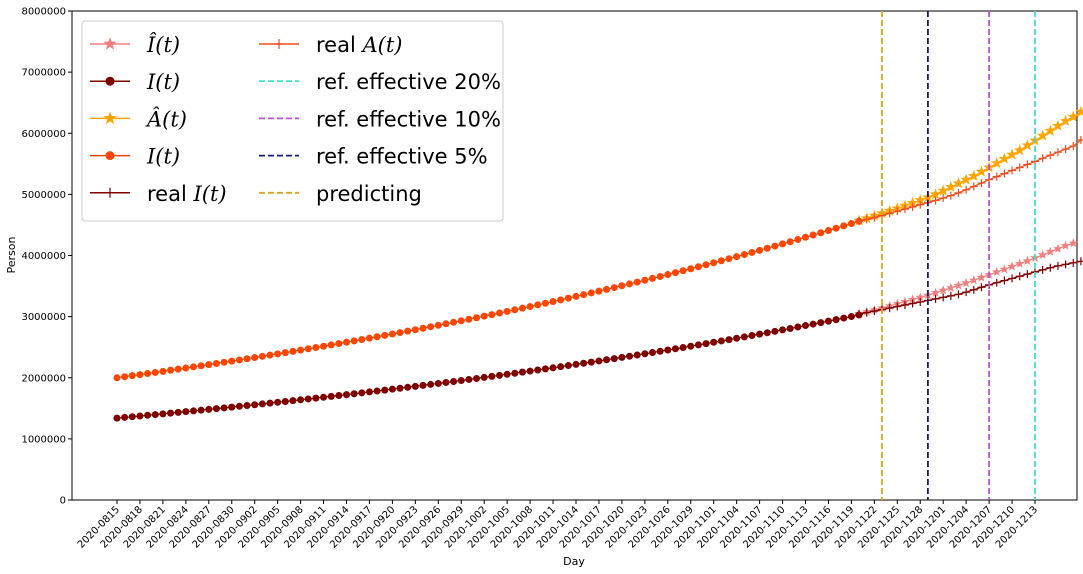 The width and height of the screenshot is (1083, 574). Describe the element at coordinates (43, 134) in the screenshot. I see `y-tick-label: 6000000` at that location.